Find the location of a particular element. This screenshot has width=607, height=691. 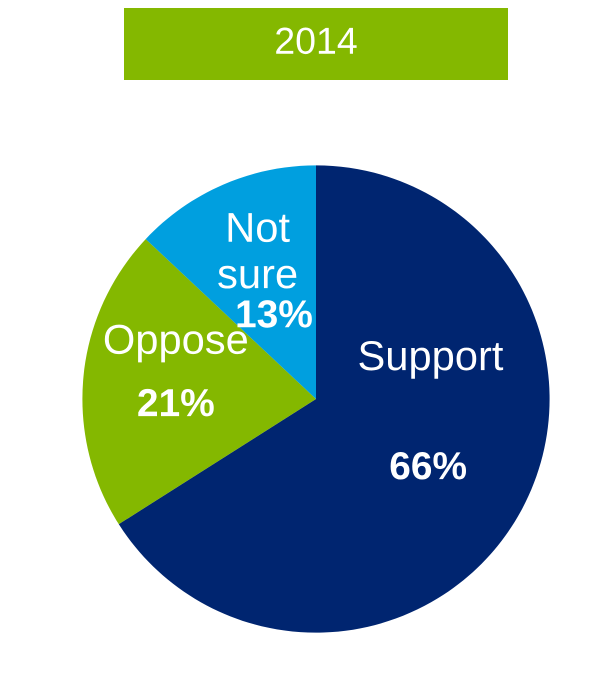

chart-title: 2014 is located at coordinates (316, 41).